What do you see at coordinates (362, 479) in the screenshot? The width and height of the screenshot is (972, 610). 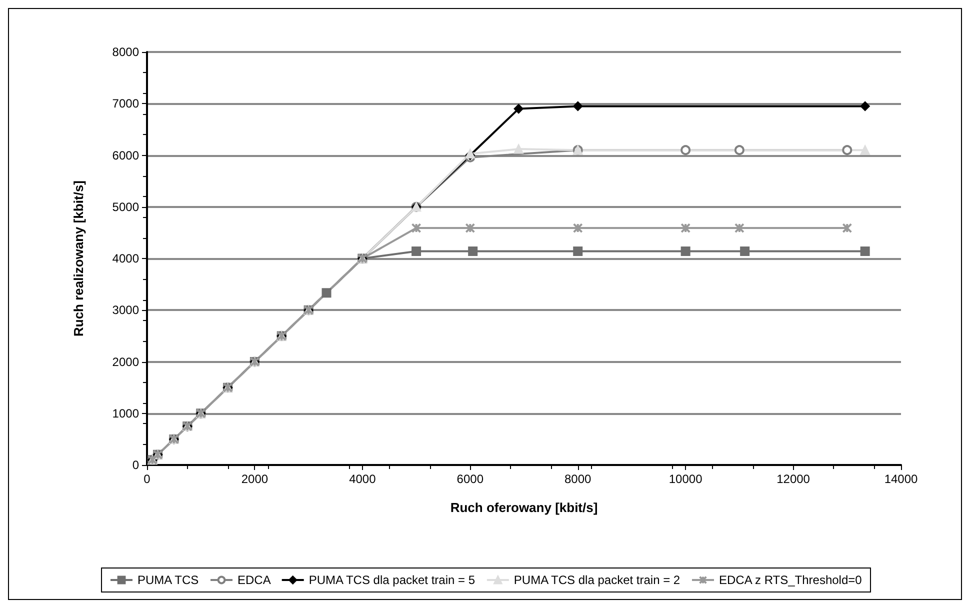 I see `x-tick-label: 4000` at bounding box center [362, 479].